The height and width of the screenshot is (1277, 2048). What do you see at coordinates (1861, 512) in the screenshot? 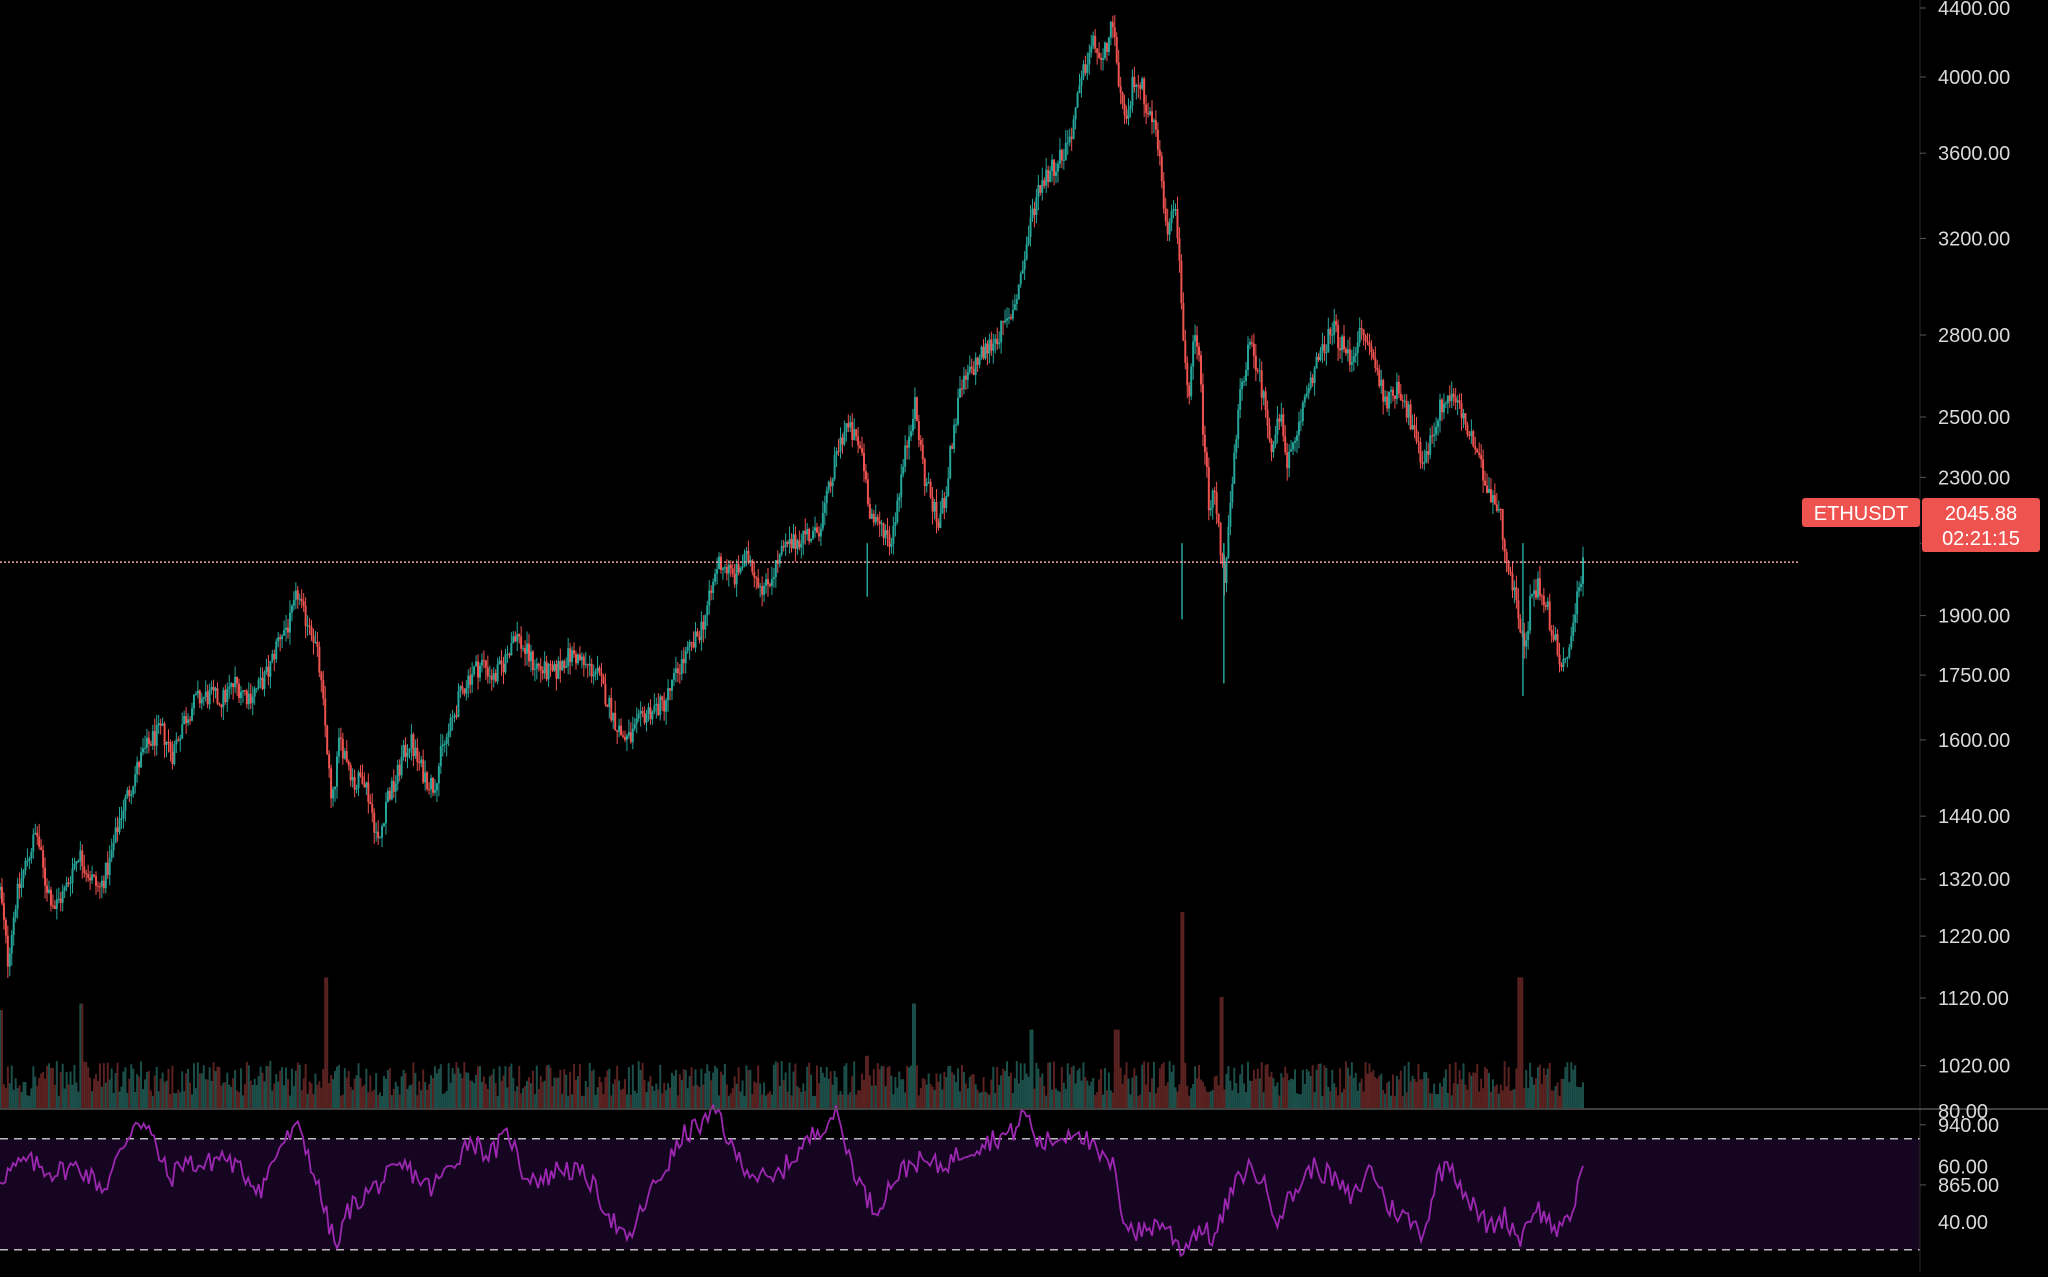
I see `symbol-tag: ETHUSDT` at bounding box center [1861, 512].